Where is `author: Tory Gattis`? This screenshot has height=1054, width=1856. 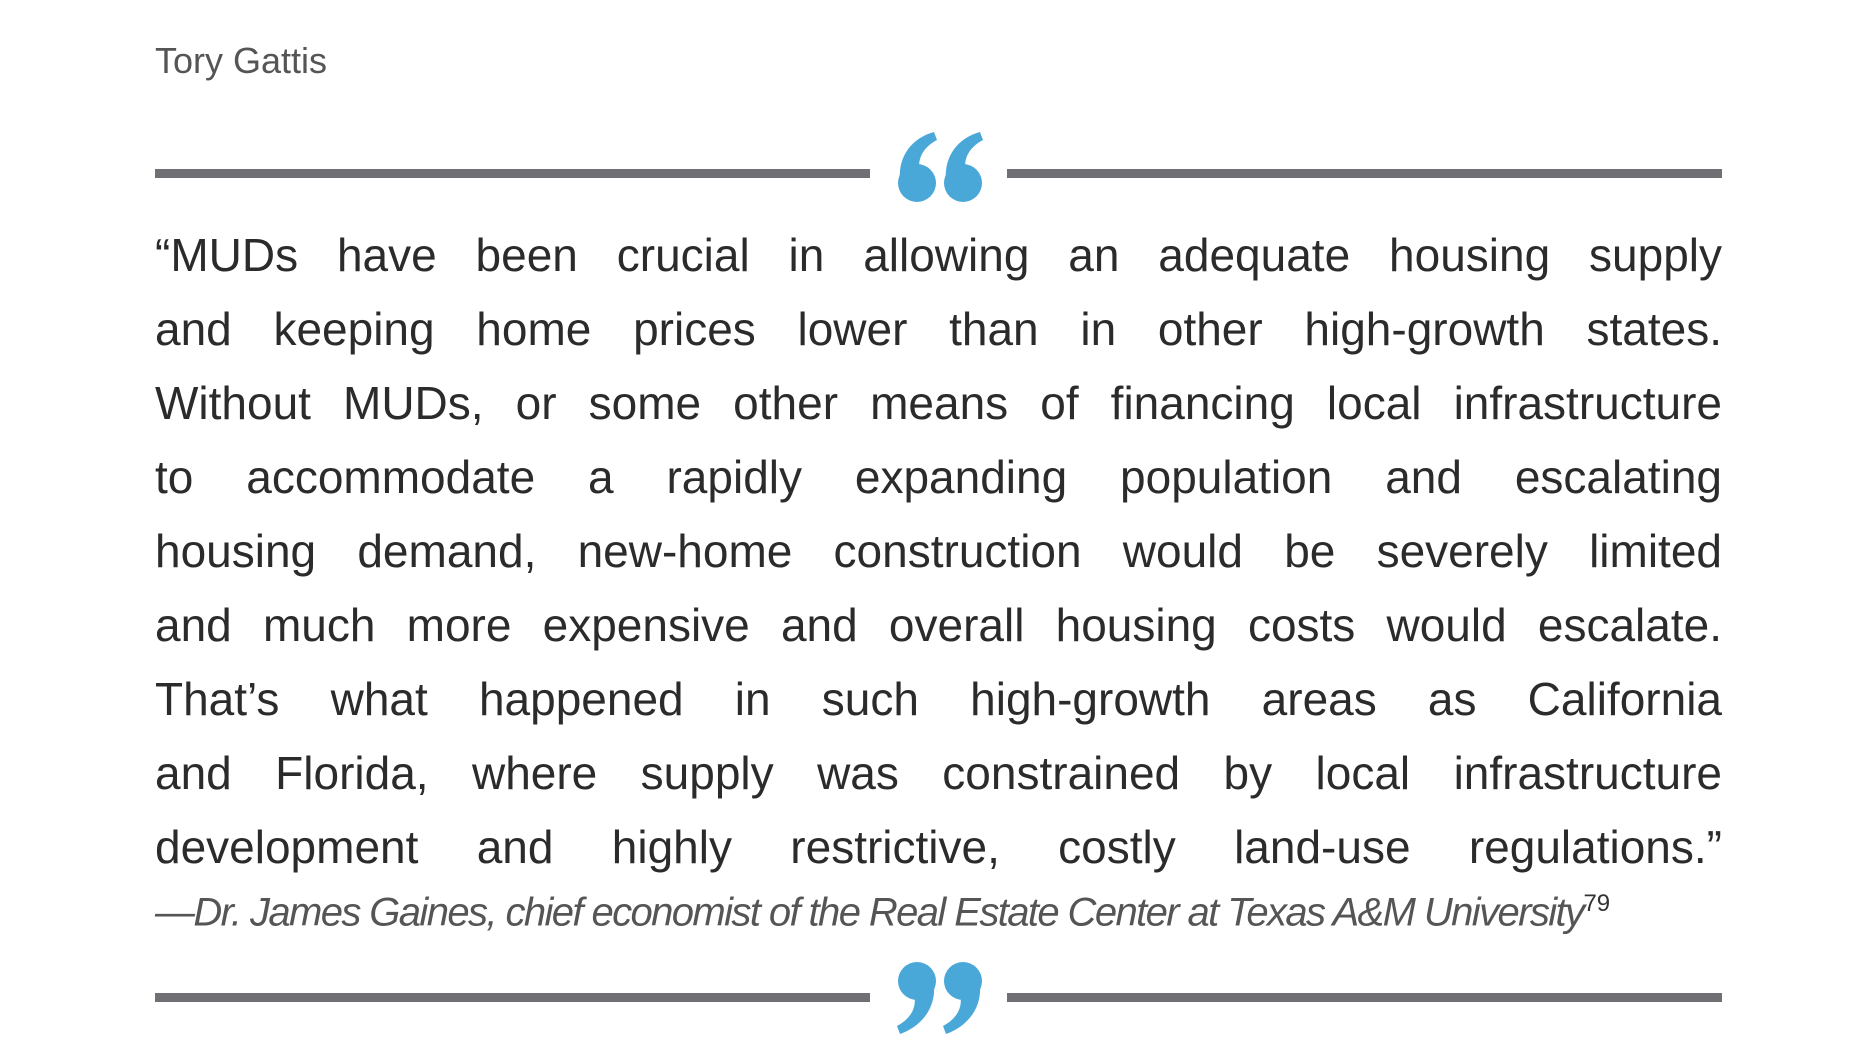
author: Tory Gattis is located at coordinates (241, 60).